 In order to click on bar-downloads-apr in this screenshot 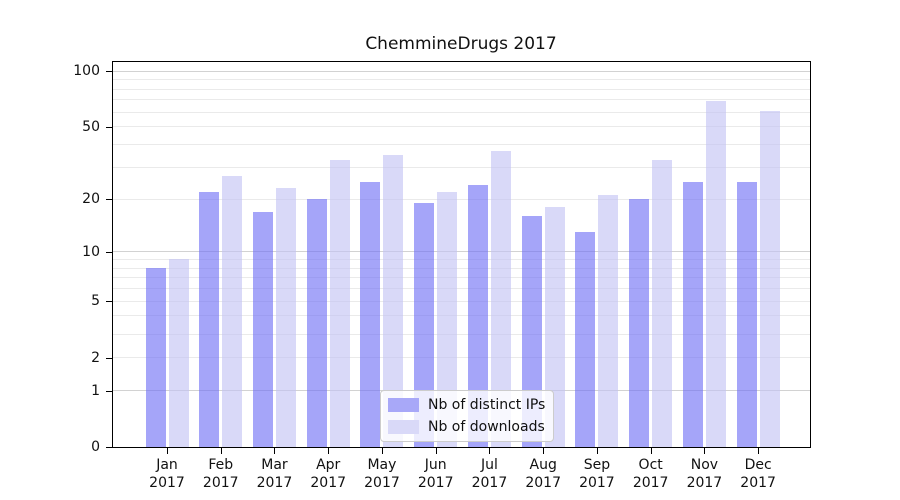, I will do `click(339, 303)`.